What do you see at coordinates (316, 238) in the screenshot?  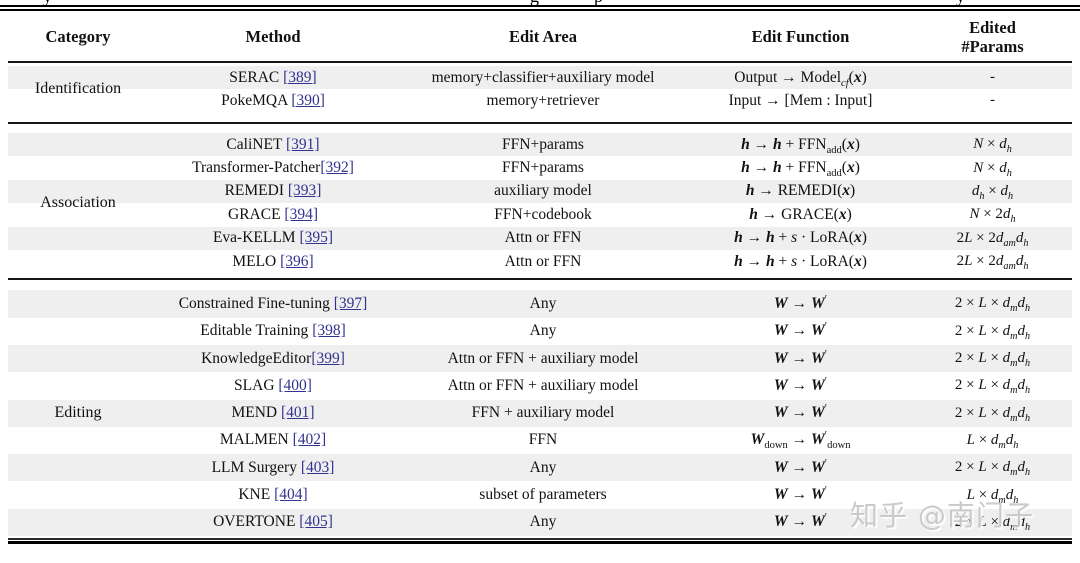 I see `citation-link: [395]` at bounding box center [316, 238].